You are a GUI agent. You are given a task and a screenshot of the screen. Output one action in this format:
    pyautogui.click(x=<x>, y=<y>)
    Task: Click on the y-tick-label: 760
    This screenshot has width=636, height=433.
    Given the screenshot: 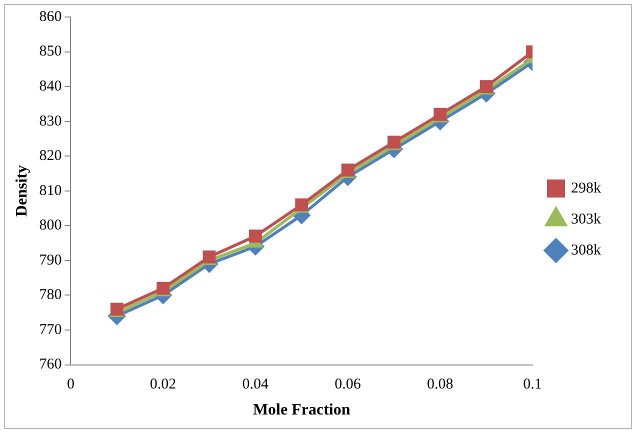 What is the action you would take?
    pyautogui.click(x=50, y=364)
    